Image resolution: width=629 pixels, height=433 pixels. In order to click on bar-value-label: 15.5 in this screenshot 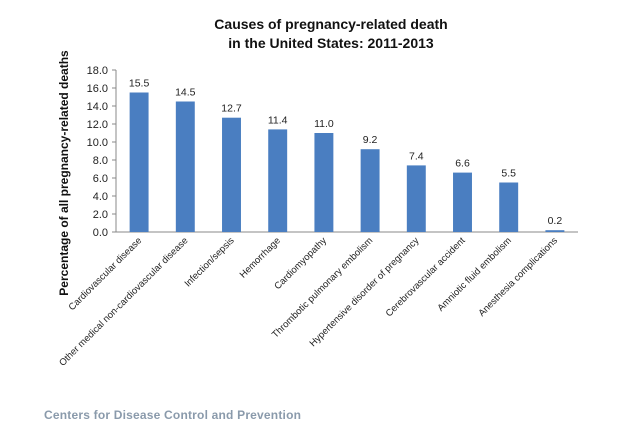, I will do `click(139, 84)`.